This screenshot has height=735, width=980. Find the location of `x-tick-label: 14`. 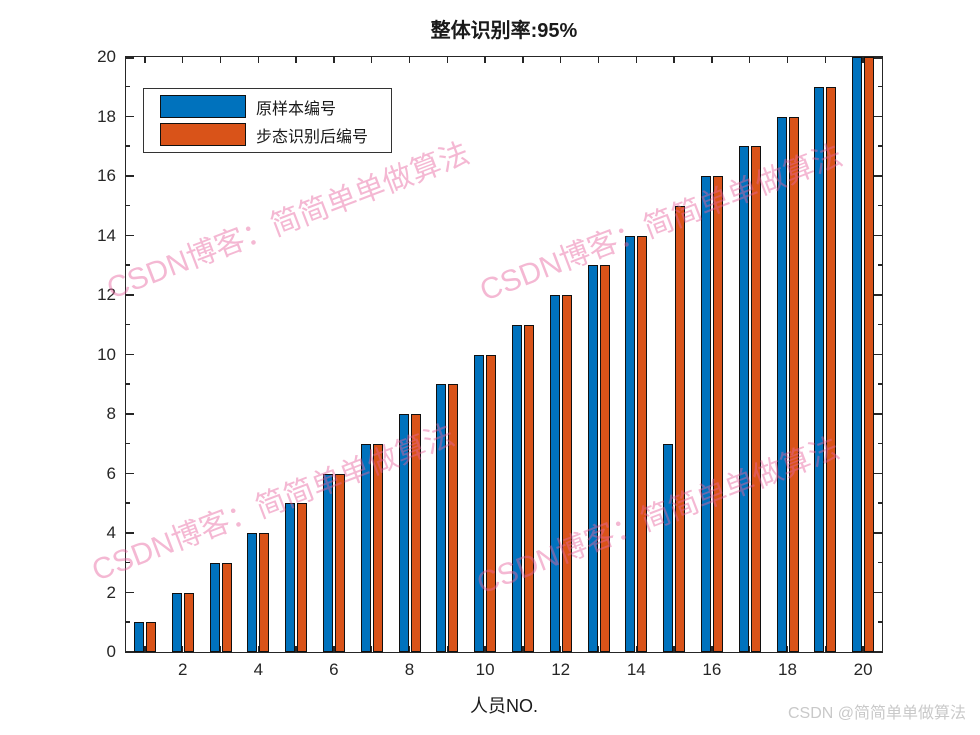

x-tick-label: 14 is located at coordinates (636, 669).